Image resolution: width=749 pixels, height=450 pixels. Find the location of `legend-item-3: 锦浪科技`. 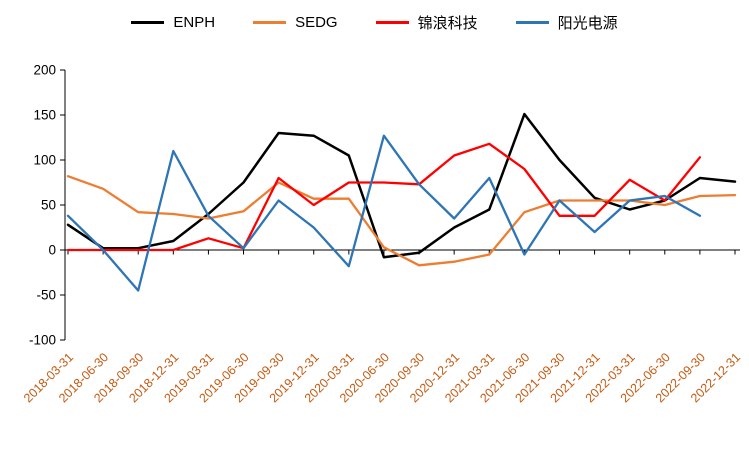

legend-item-3: 锦浪科技 is located at coordinates (426, 22).